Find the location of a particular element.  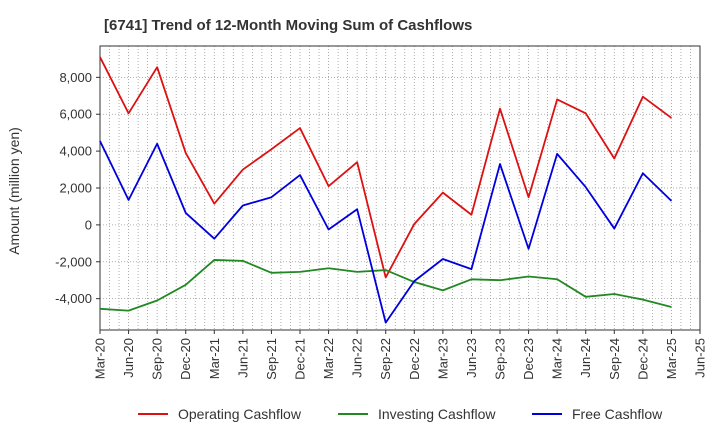

y-axis: -4,000 -2,000 0 2,000 4,000 6,000 8,000 is located at coordinates (77, 188).